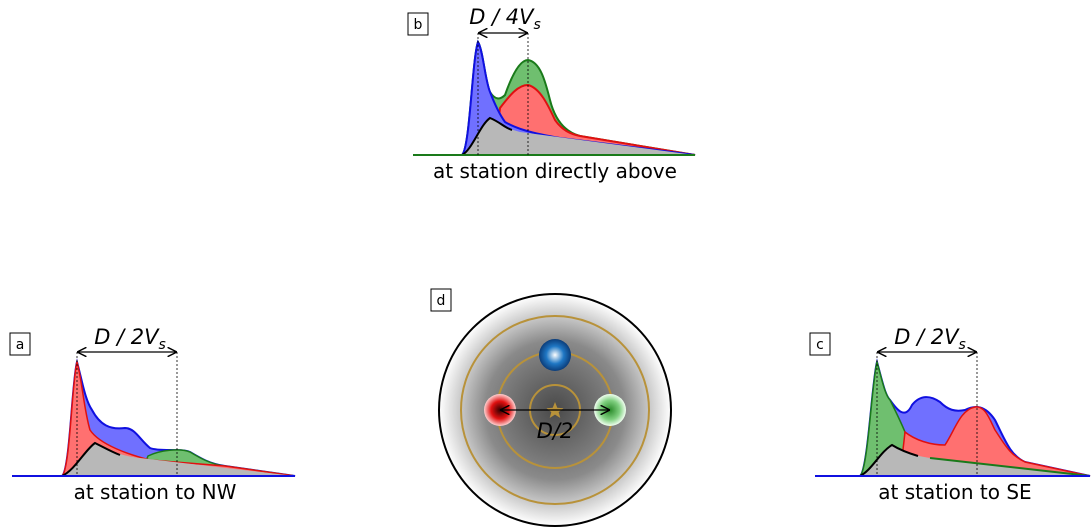  I want to click on panel-c: c D / 2Vs at station to SE, so click(950, 414).